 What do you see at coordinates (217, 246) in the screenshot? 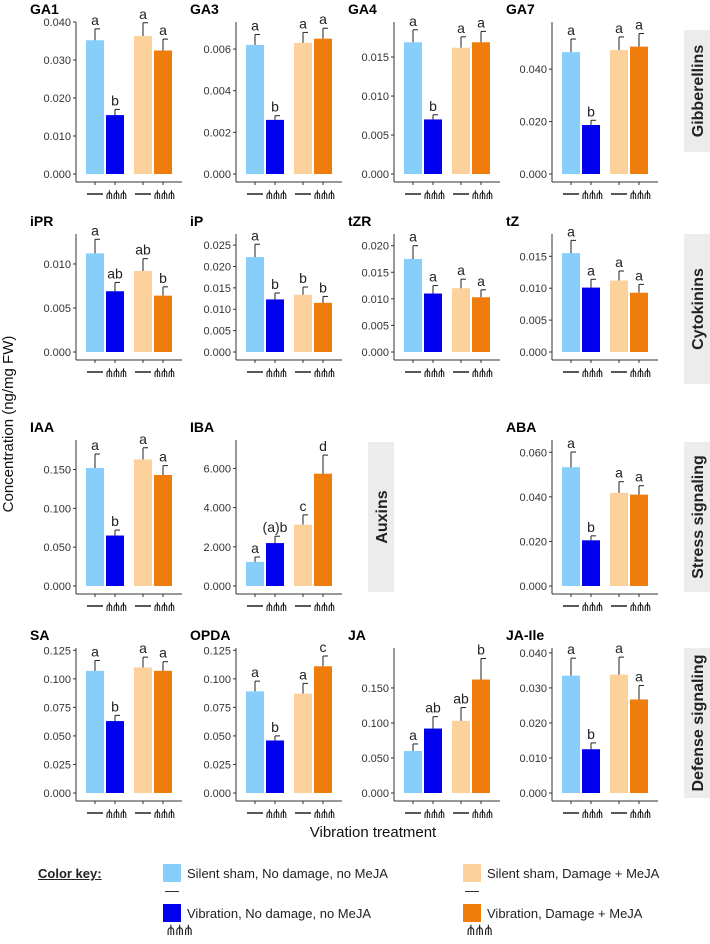
I see `panel-ip-ytick-label: 0.025` at bounding box center [217, 246].